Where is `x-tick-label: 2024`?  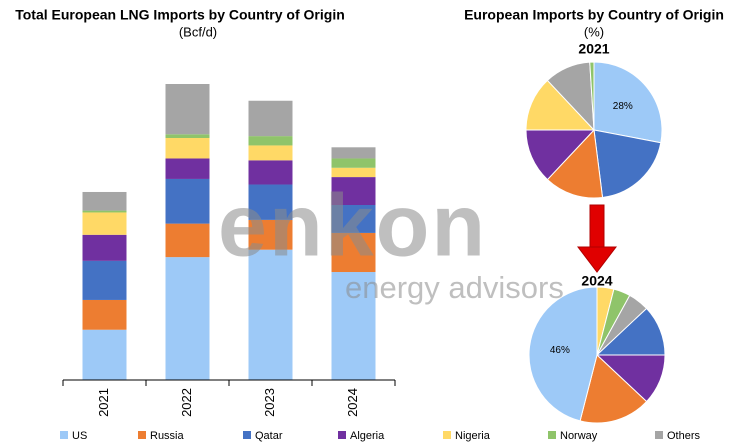
x-tick-label: 2024 is located at coordinates (352, 402).